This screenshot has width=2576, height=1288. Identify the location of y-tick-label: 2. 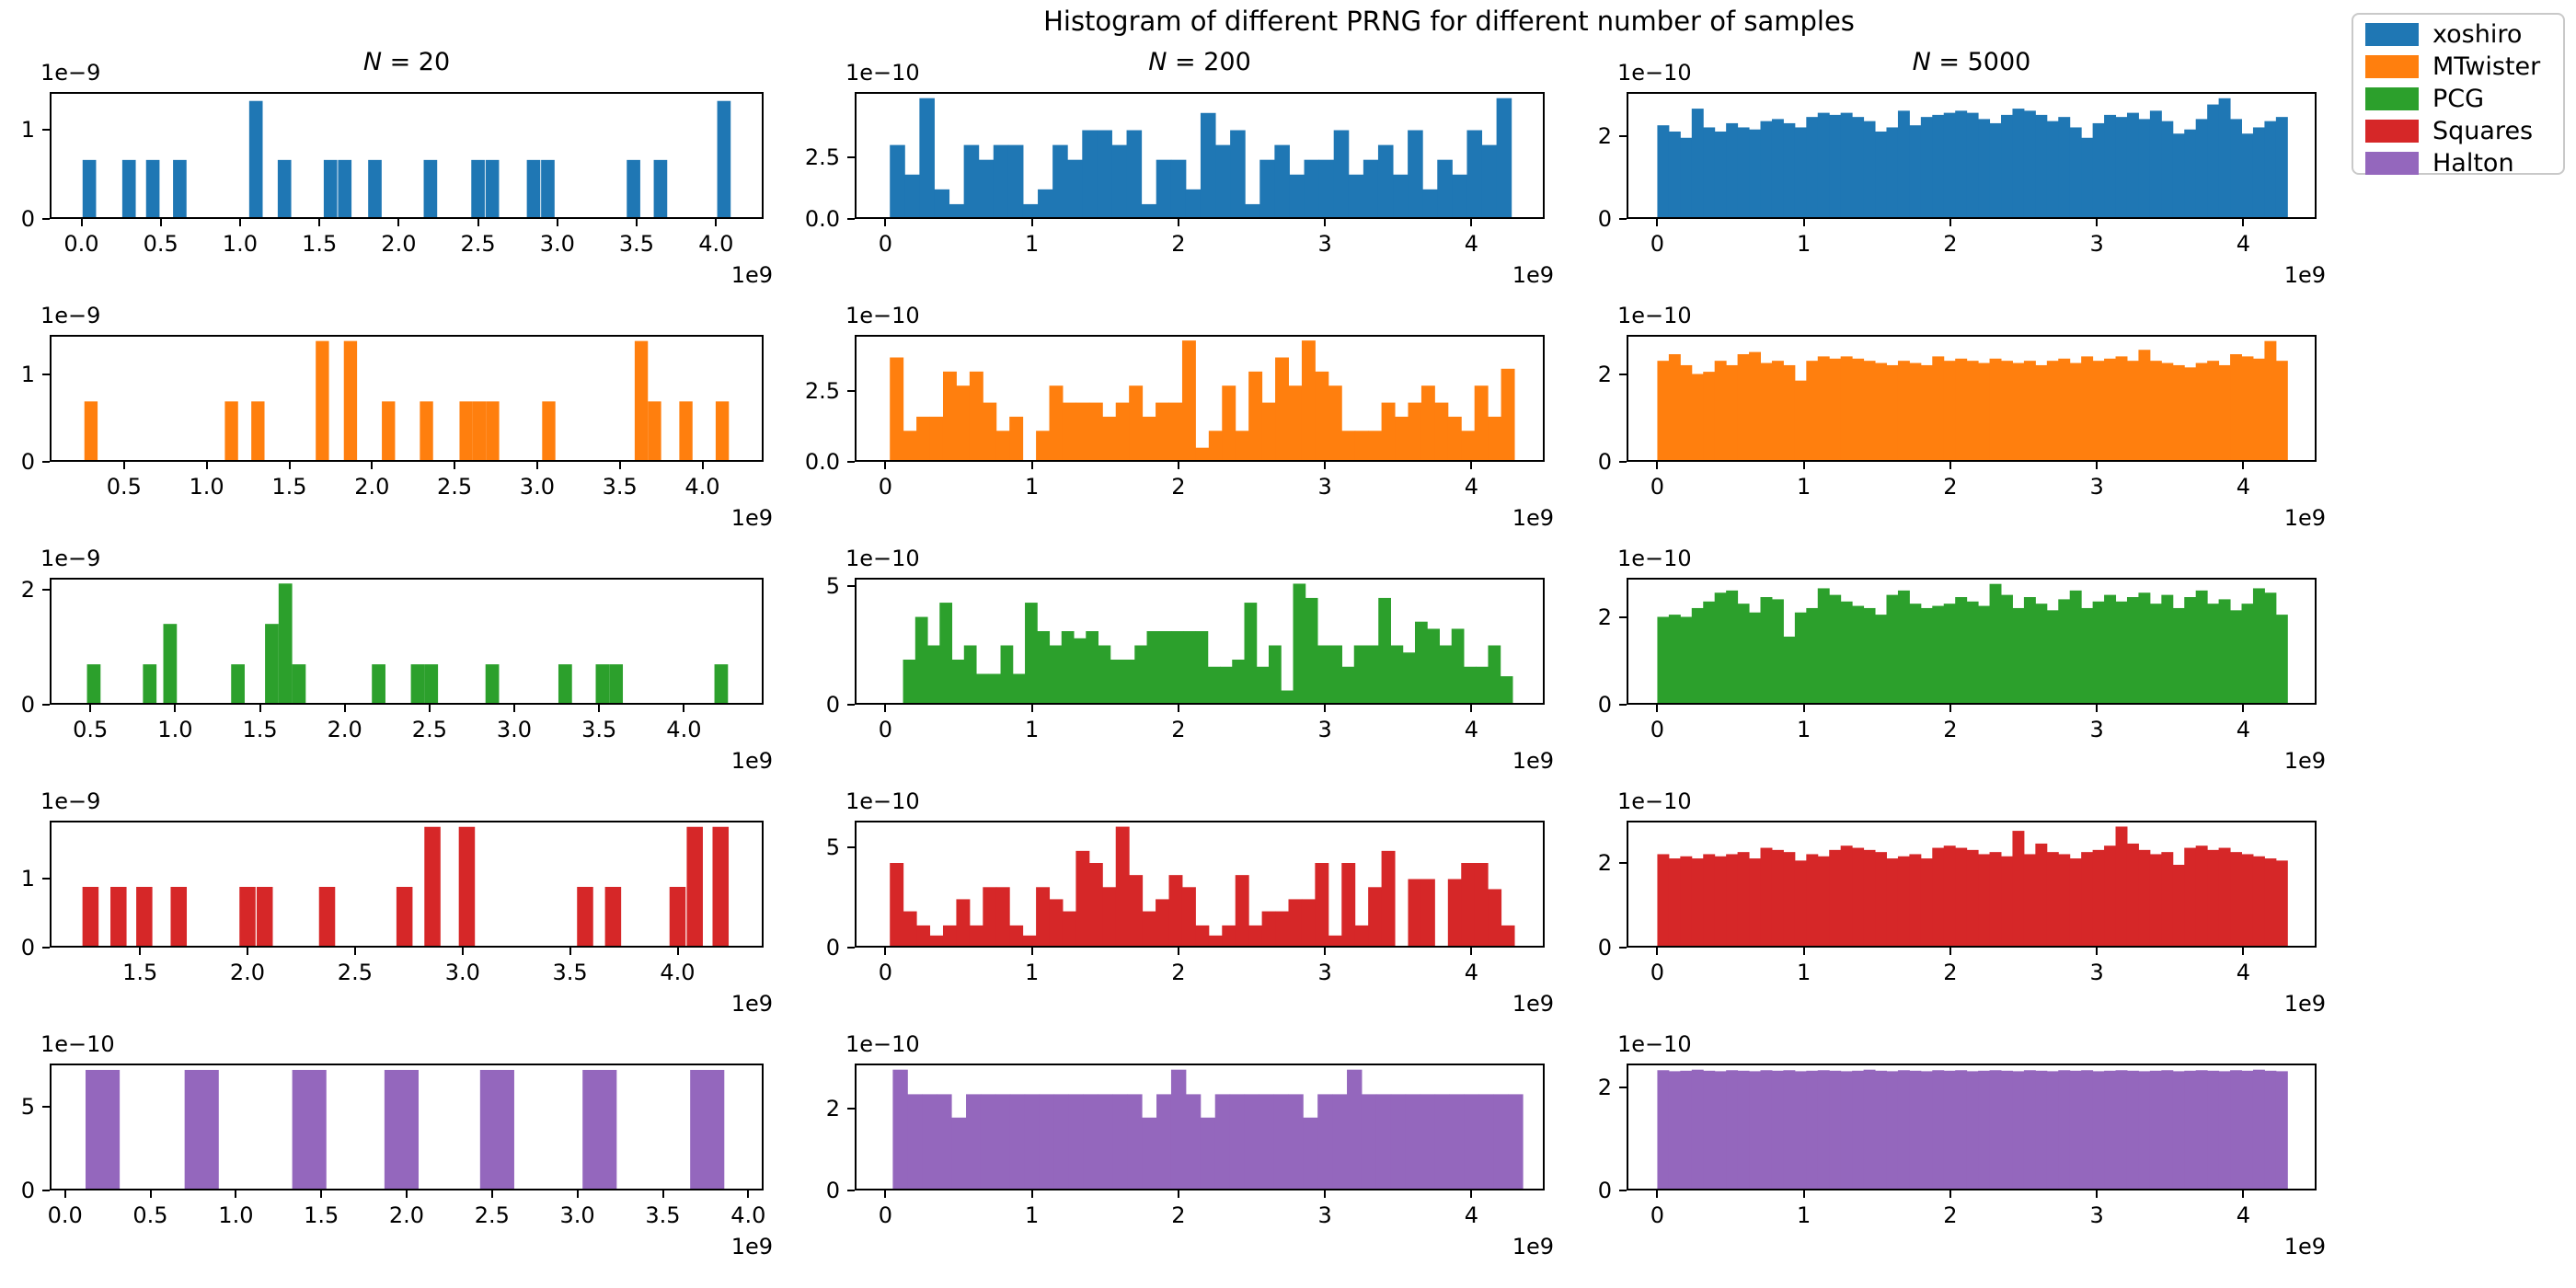
(1604, 1088).